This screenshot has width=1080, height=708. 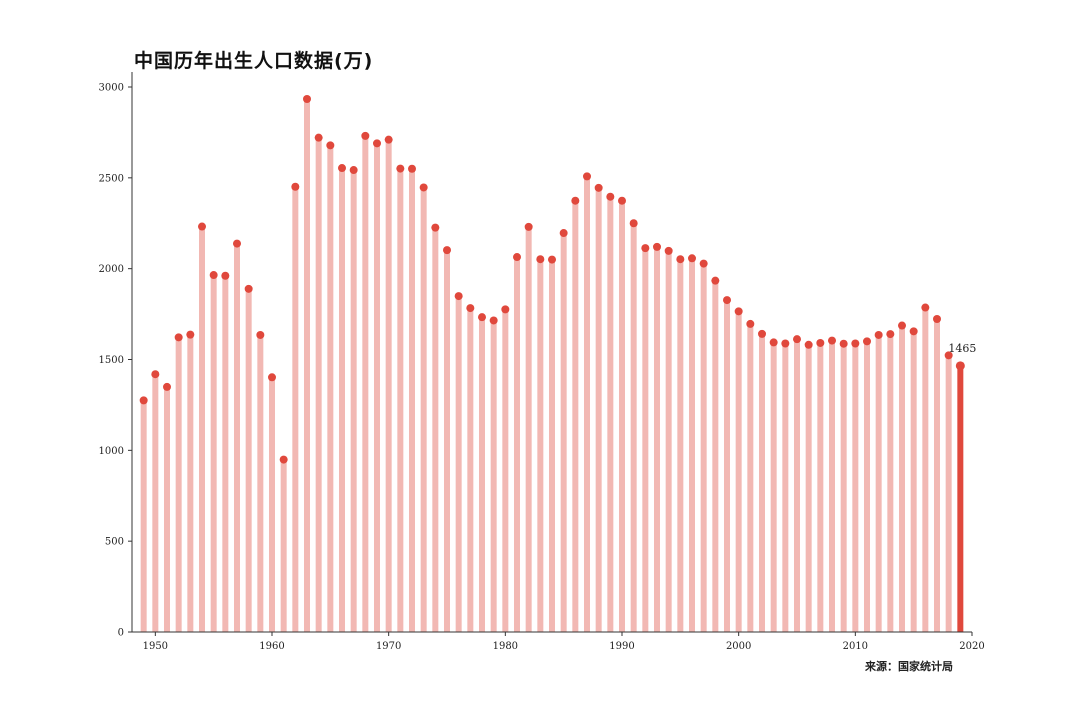 What do you see at coordinates (225, 453) in the screenshot?
I see `bar-1956` at bounding box center [225, 453].